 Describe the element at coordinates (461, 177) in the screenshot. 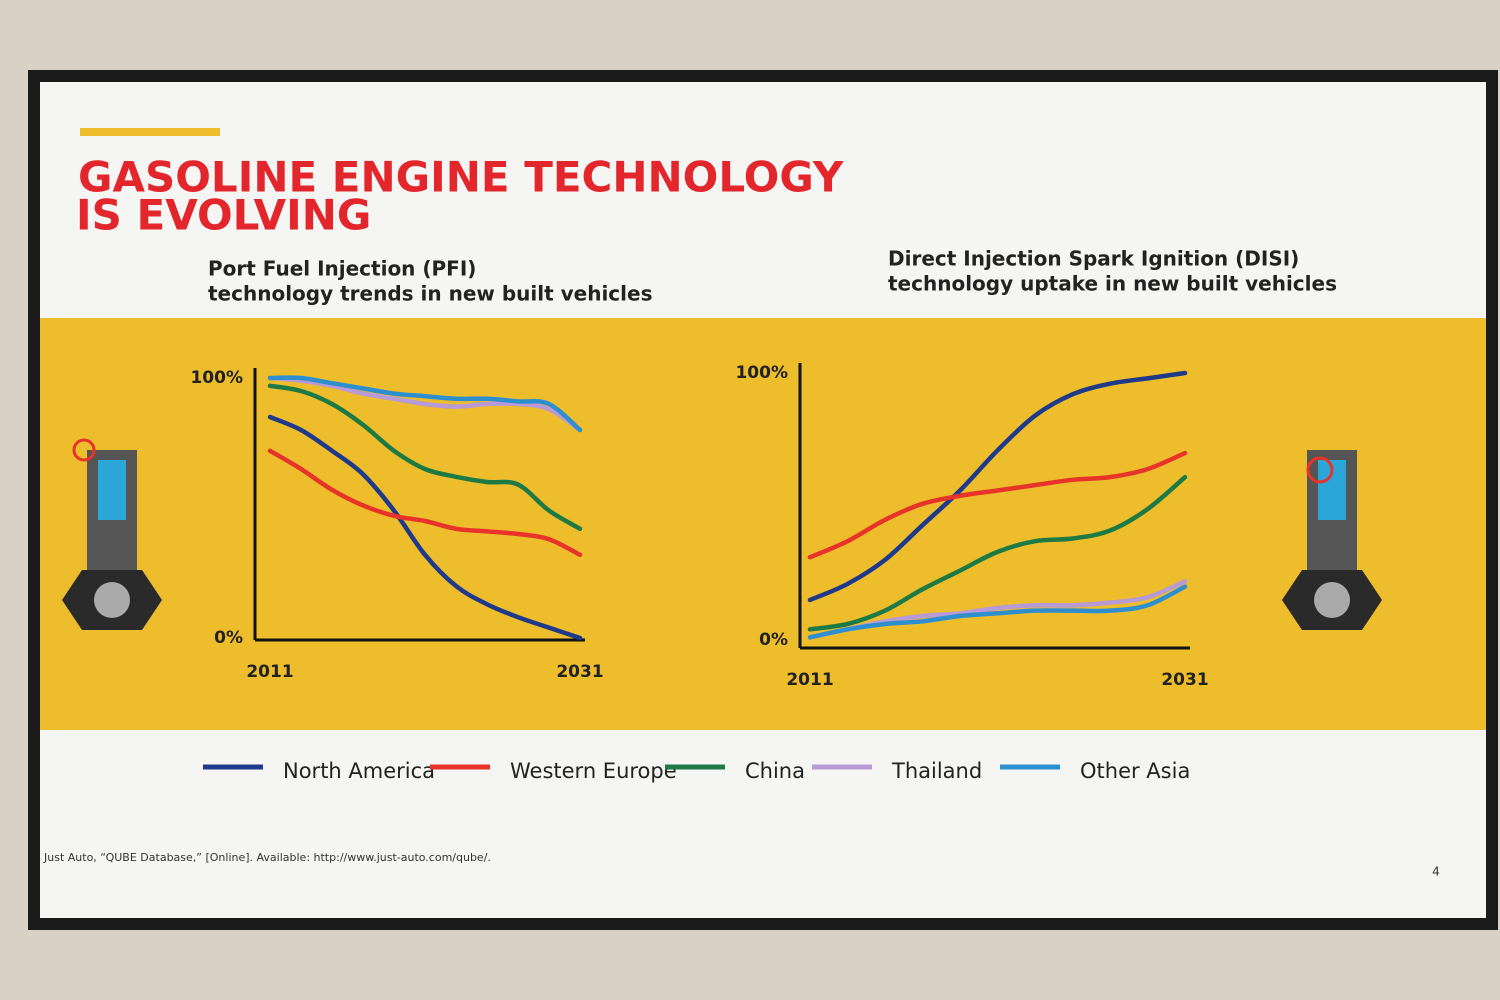

I see `slide-title: GASOLINE ENGINE TECHNOLOGY` at that location.